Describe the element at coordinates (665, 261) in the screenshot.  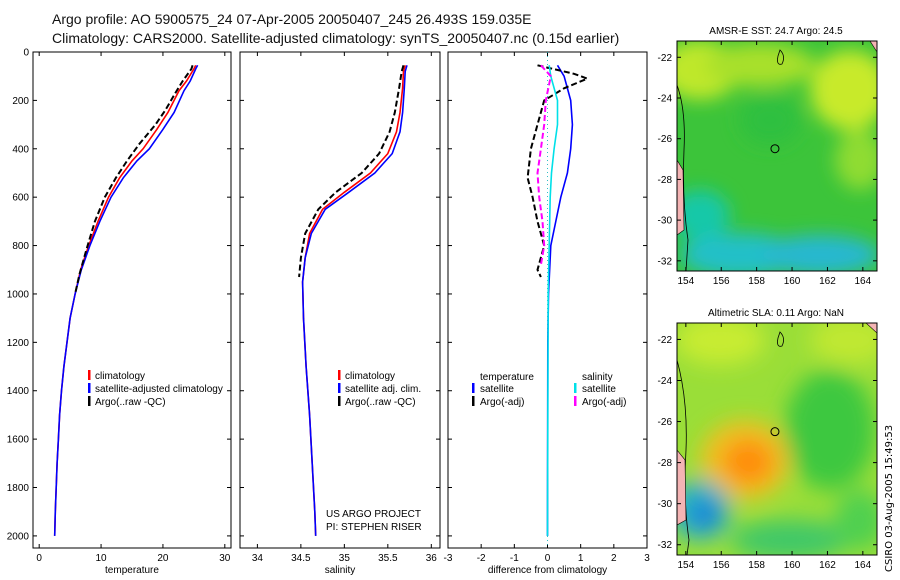
I see `sst-map-ytick-label: -32` at that location.